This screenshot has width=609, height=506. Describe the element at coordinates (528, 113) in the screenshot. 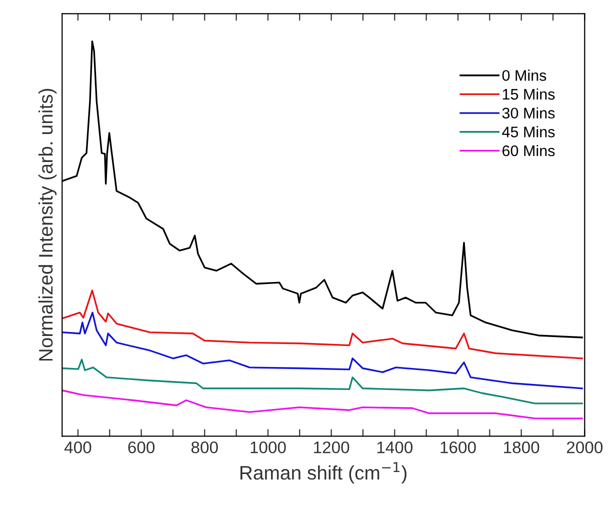

I see `legend-label: 30 Mins` at that location.